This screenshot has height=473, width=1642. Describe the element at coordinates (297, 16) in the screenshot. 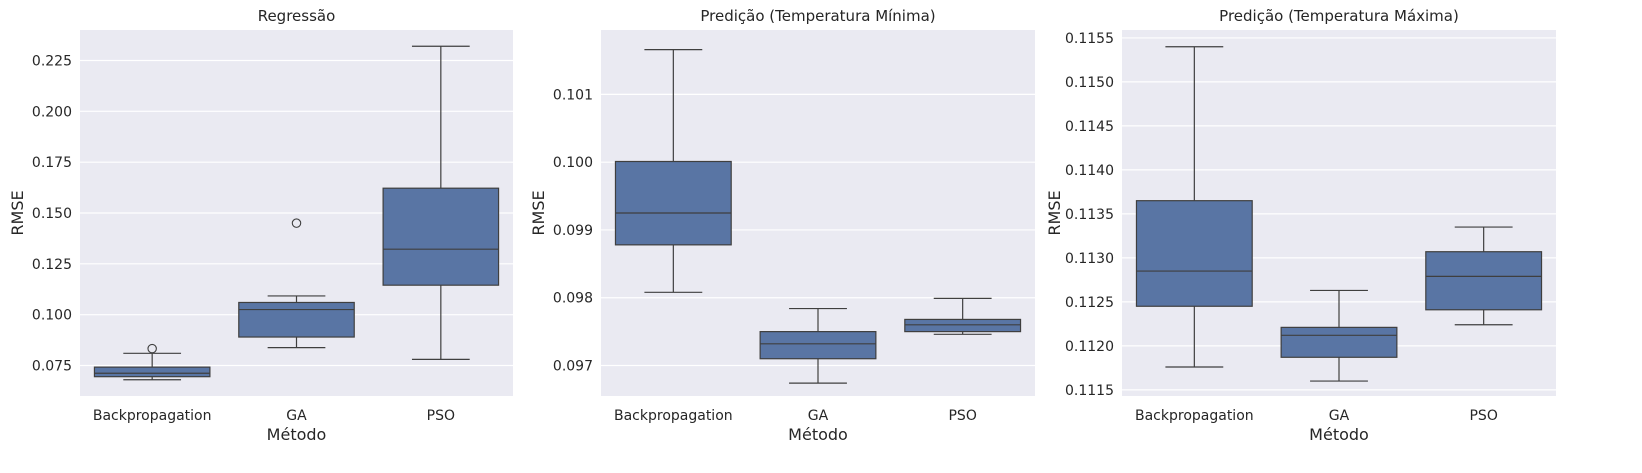

I see `chart-title: Regressão` at that location.